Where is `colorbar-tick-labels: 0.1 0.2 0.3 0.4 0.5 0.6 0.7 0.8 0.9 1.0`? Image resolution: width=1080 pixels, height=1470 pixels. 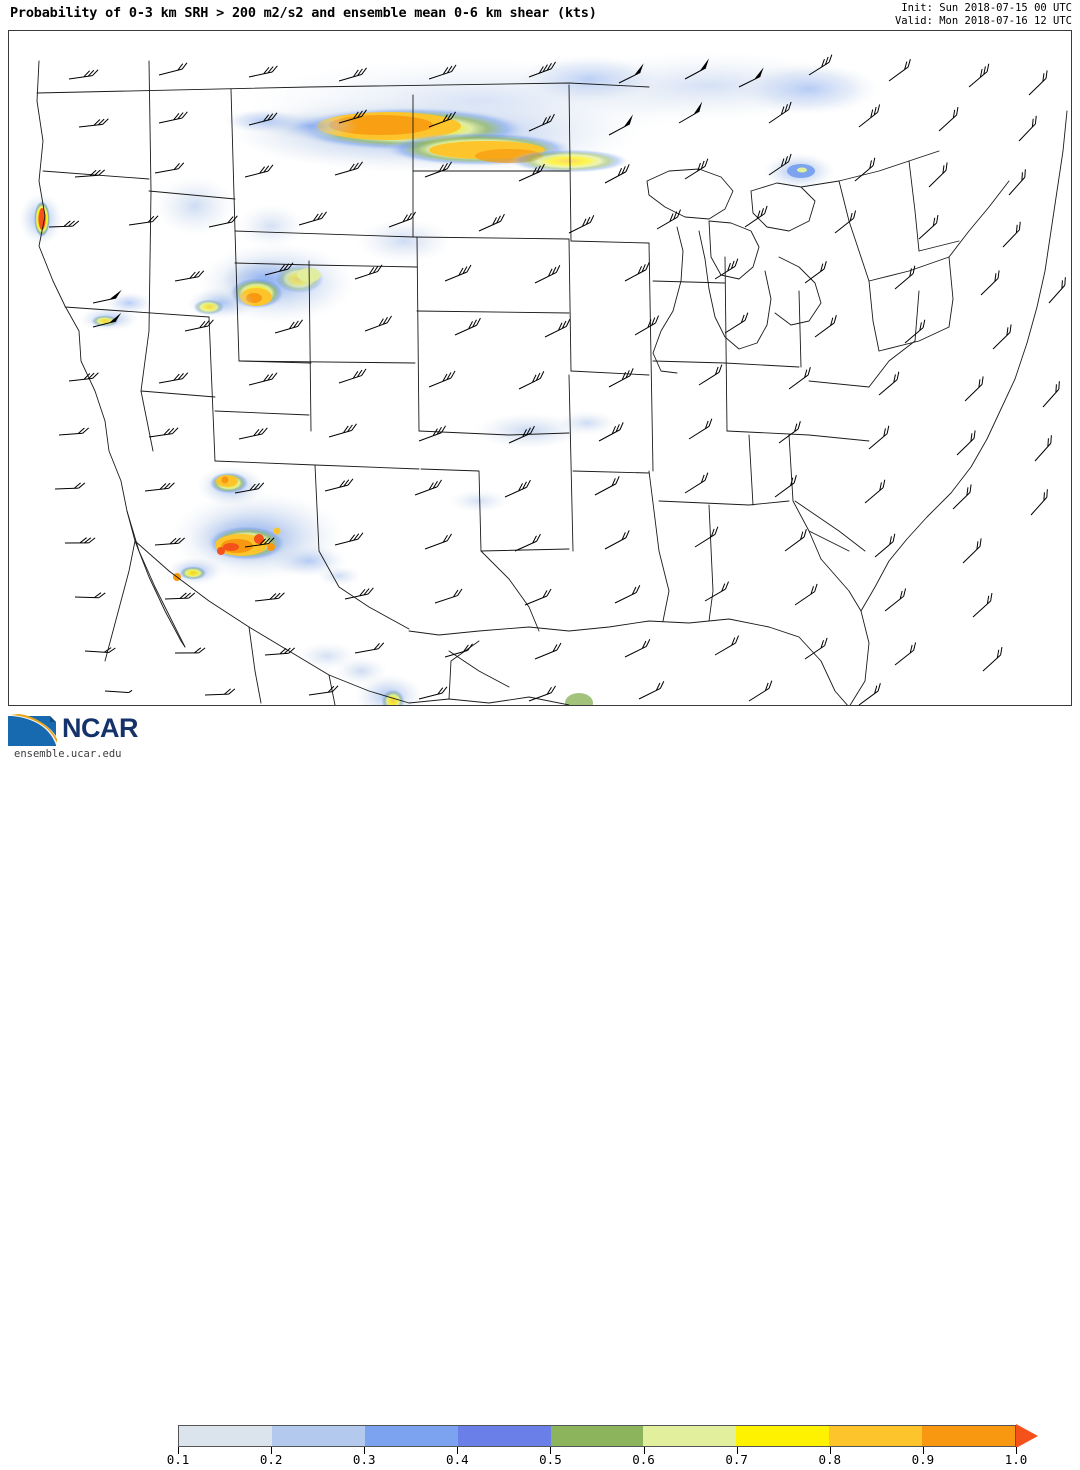 colorbar-tick-labels: 0.1 0.2 0.3 0.4 0.5 0.6 0.7 0.8 0.9 1.0 is located at coordinates (540, 1461).